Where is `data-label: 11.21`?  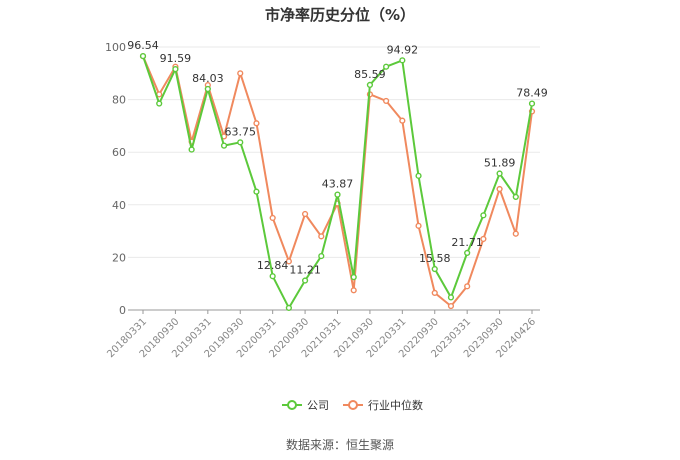 data-label: 11.21 is located at coordinates (305, 270).